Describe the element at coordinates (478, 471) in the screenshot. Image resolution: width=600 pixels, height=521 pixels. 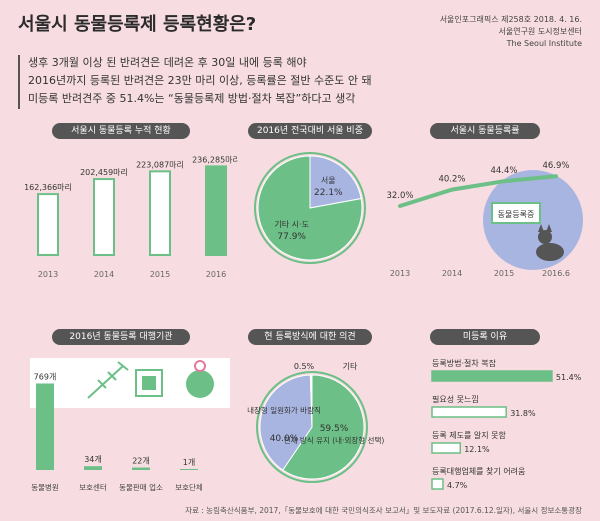
I see `reason-category-label: 등록대행업체를 찾기 어려움` at that location.